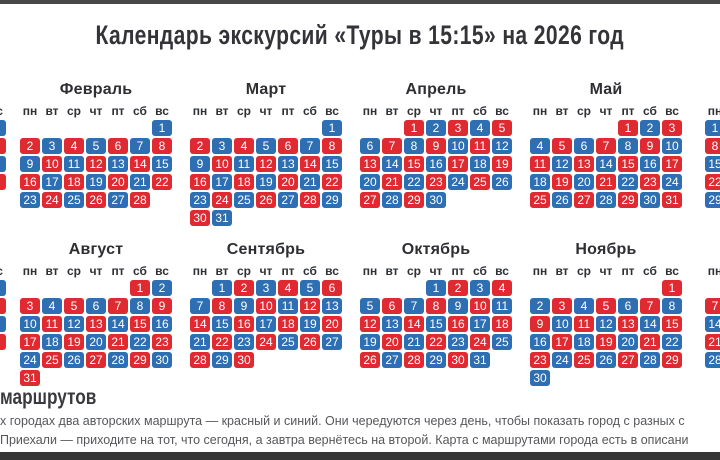 The width and height of the screenshot is (720, 460). I want to click on day-cell: 1, so click(628, 128).